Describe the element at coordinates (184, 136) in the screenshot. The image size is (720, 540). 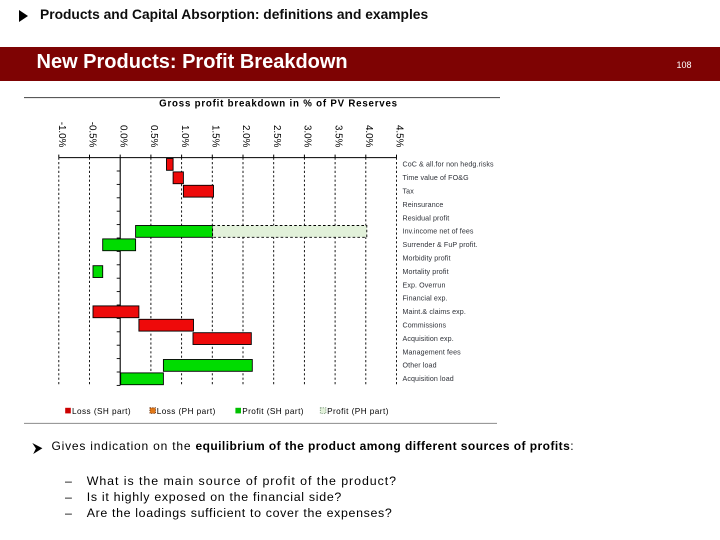
I see `svg-text: 1.0%` at that location.